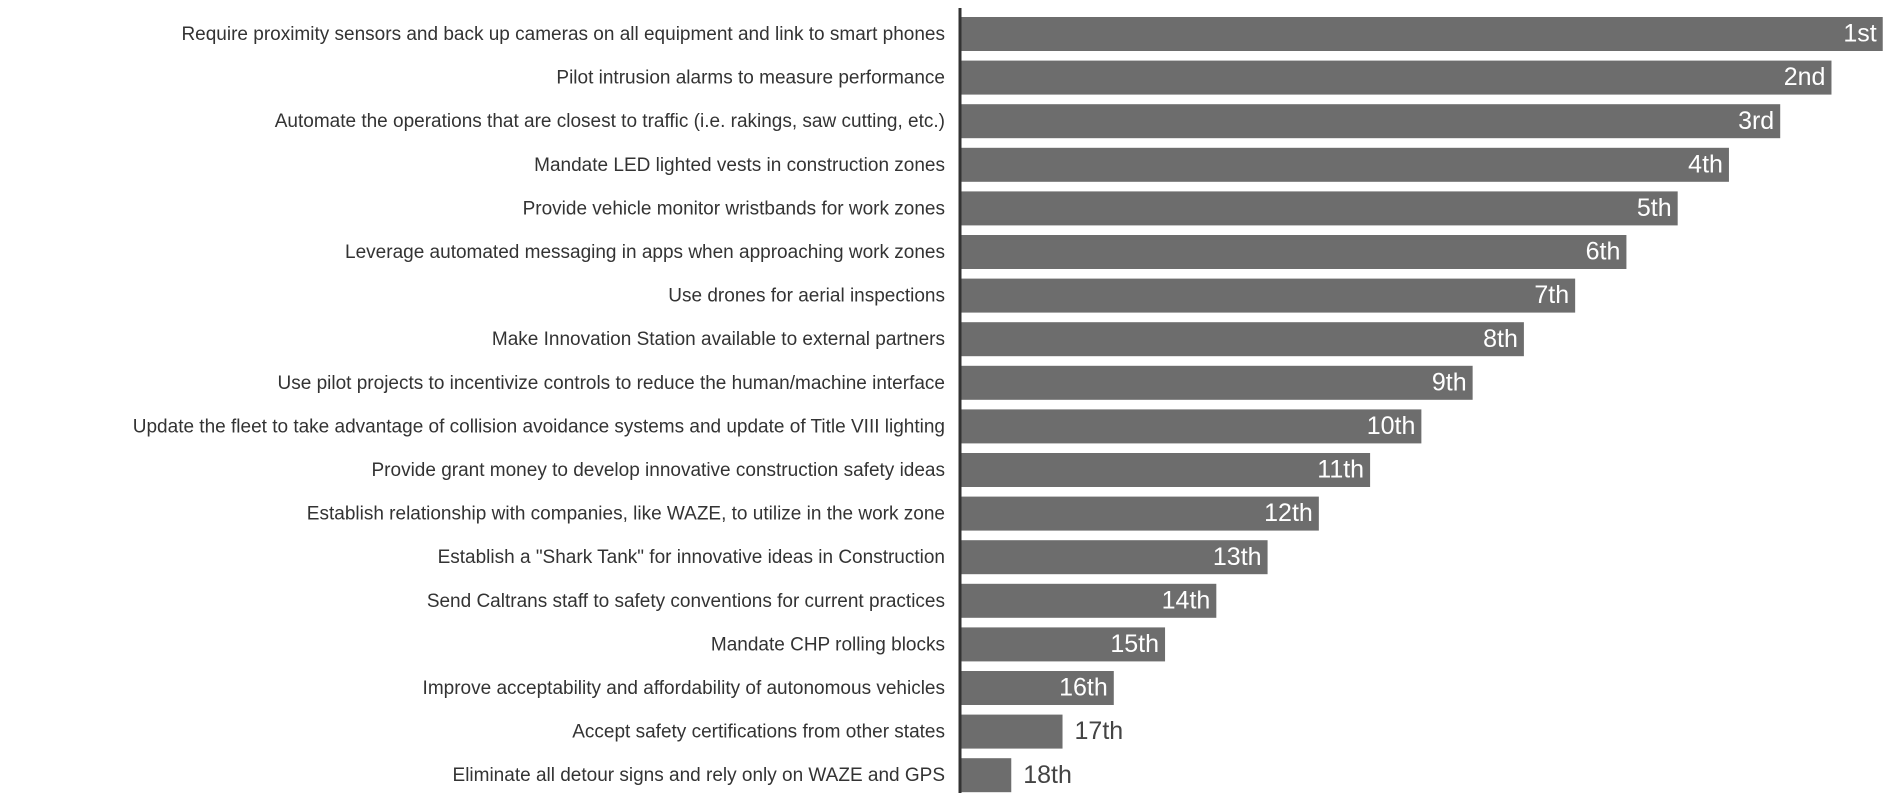 Image resolution: width=1895 pixels, height=793 pixels. I want to click on value-label: 10th, so click(1391, 426).